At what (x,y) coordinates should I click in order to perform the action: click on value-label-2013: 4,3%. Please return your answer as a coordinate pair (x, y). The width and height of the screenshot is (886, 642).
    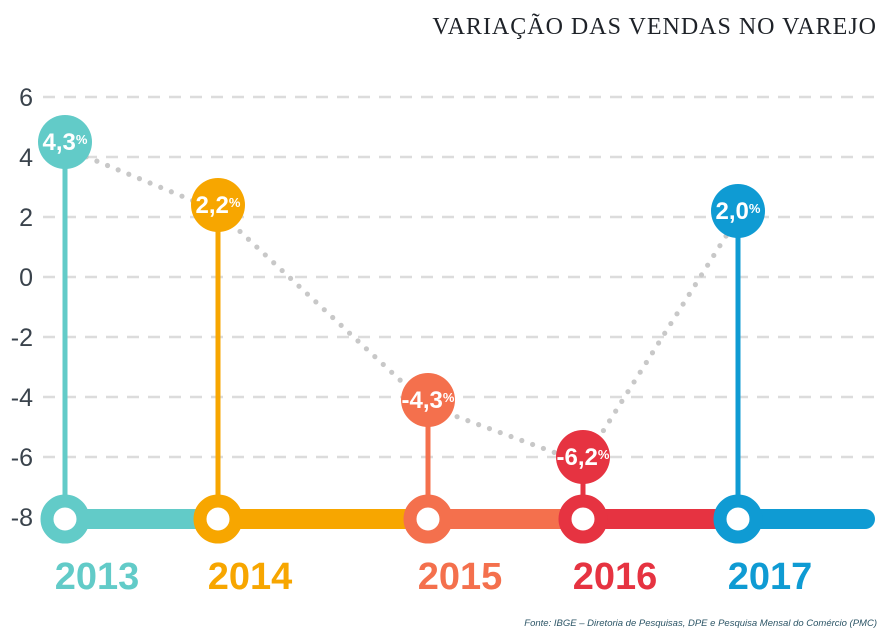
    Looking at the image, I should click on (65, 142).